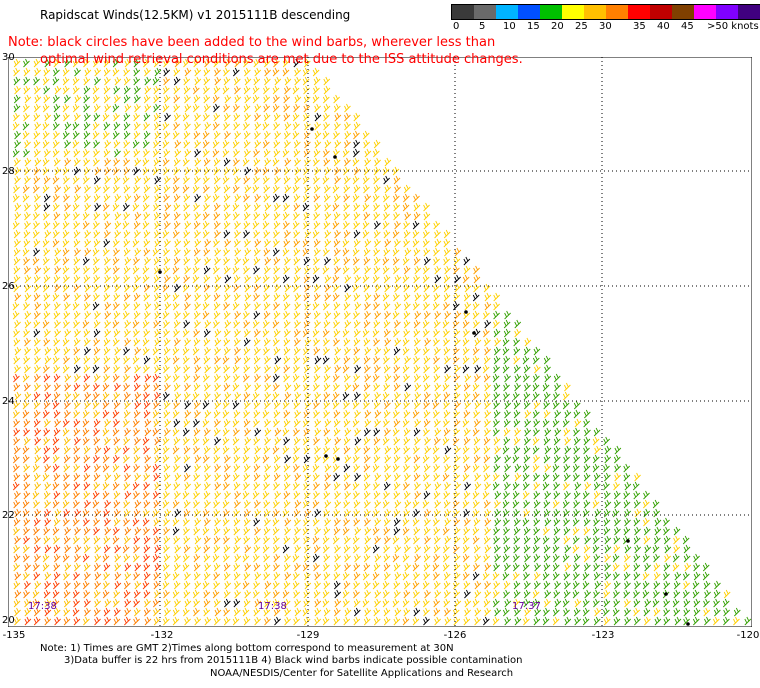  What do you see at coordinates (8, 171) in the screenshot?
I see `lat-label: 28` at bounding box center [8, 171].